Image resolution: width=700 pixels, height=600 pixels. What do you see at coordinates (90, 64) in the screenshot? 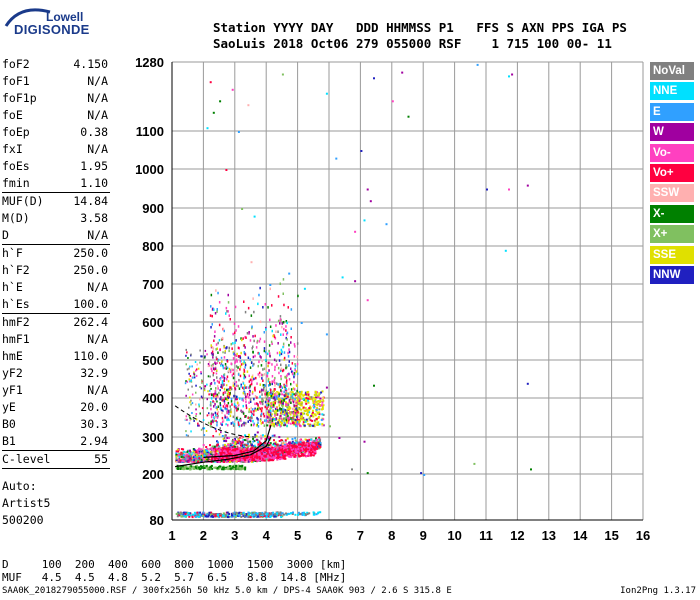
I see `param-value: 4.150` at bounding box center [90, 64].